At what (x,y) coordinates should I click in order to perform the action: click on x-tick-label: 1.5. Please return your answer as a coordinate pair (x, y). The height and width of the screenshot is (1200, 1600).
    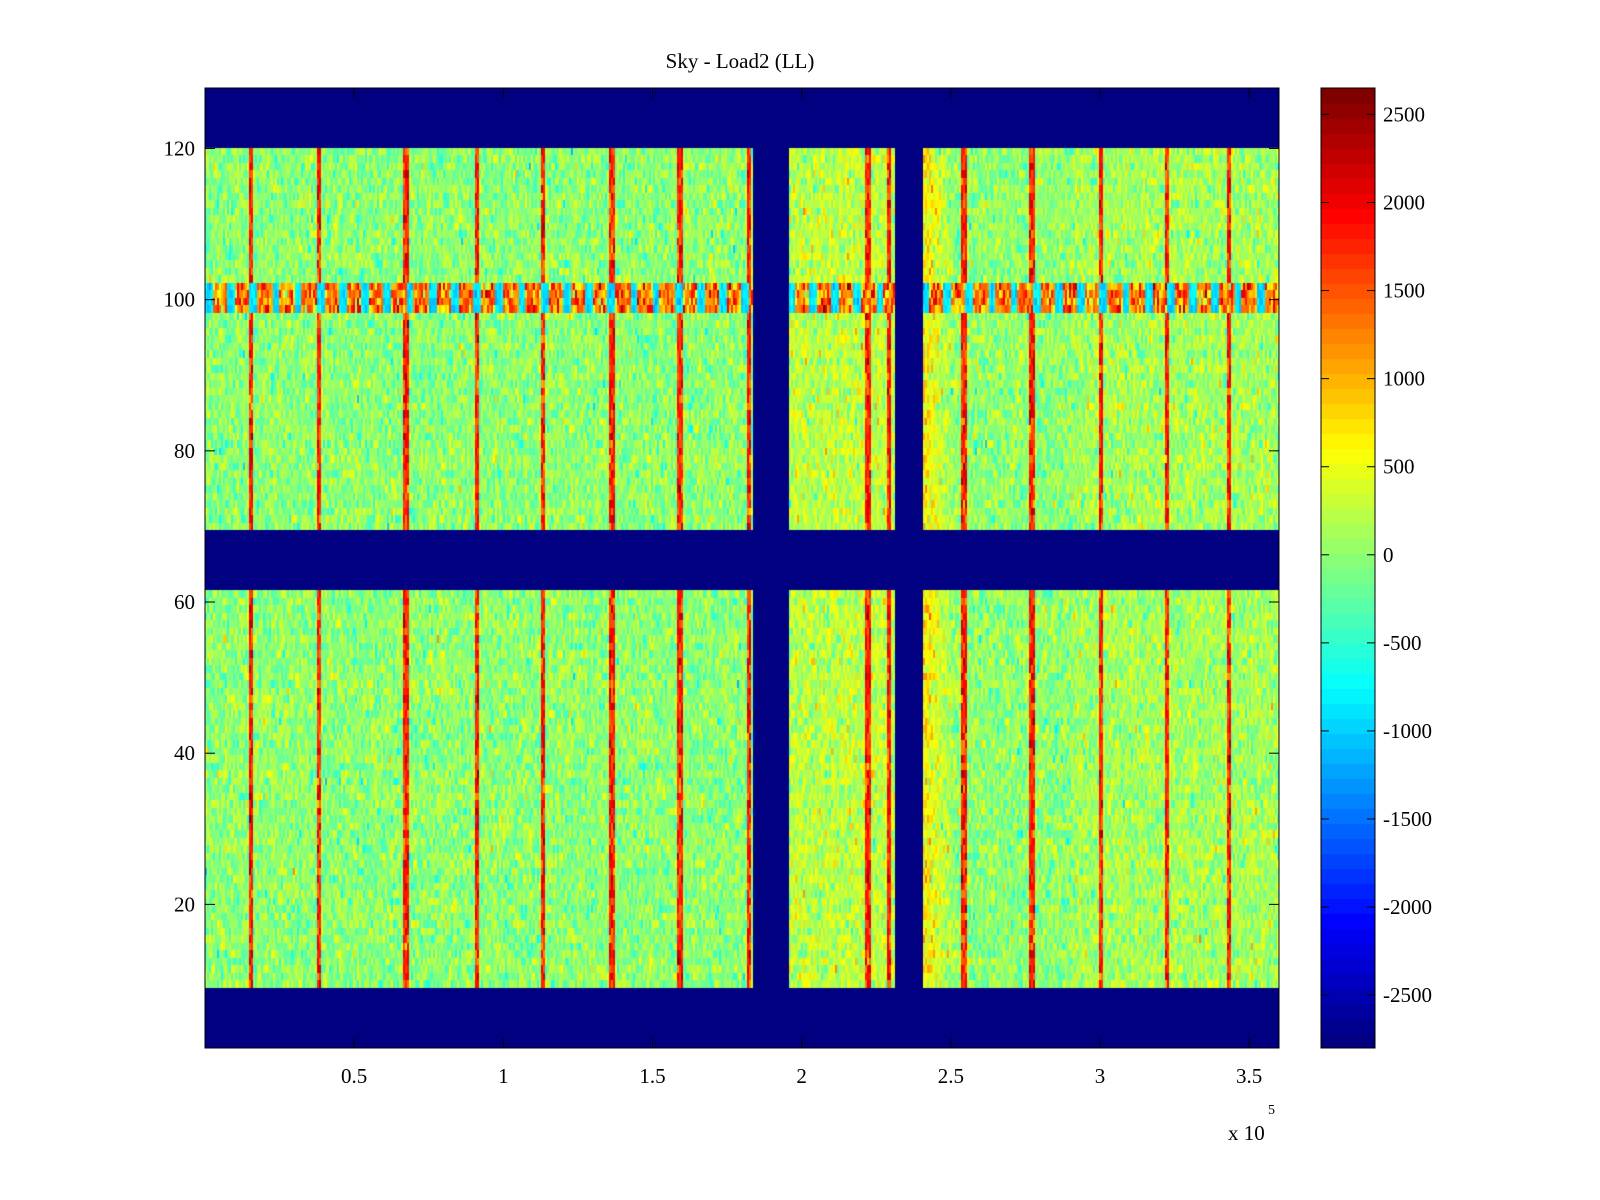
    Looking at the image, I should click on (652, 1076).